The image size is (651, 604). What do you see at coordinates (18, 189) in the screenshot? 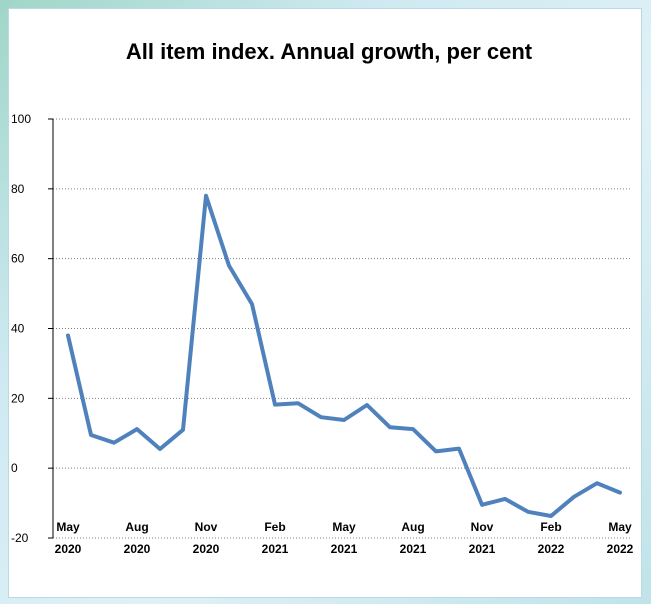
I see `y-tick-label: 80` at bounding box center [18, 189].